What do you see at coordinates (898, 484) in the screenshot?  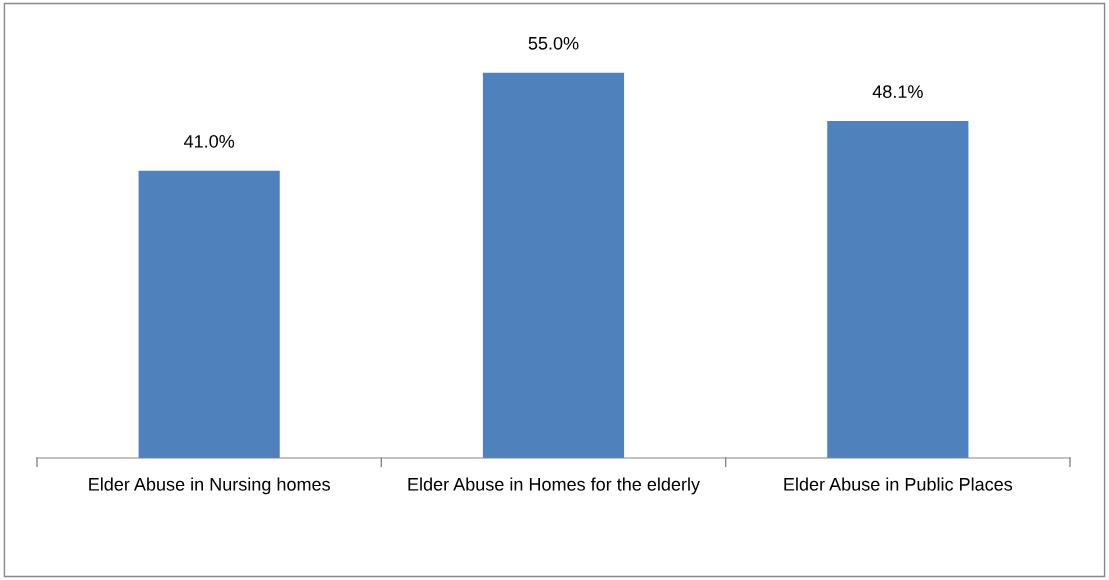 I see `x-tick-label: Elder Abuse in Public Places` at bounding box center [898, 484].